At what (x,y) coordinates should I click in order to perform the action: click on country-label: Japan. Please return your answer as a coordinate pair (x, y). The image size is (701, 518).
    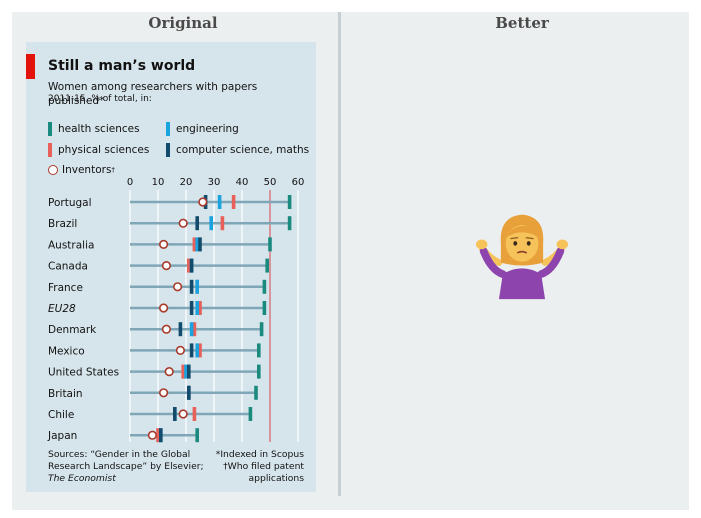
    Looking at the image, I should click on (62, 436).